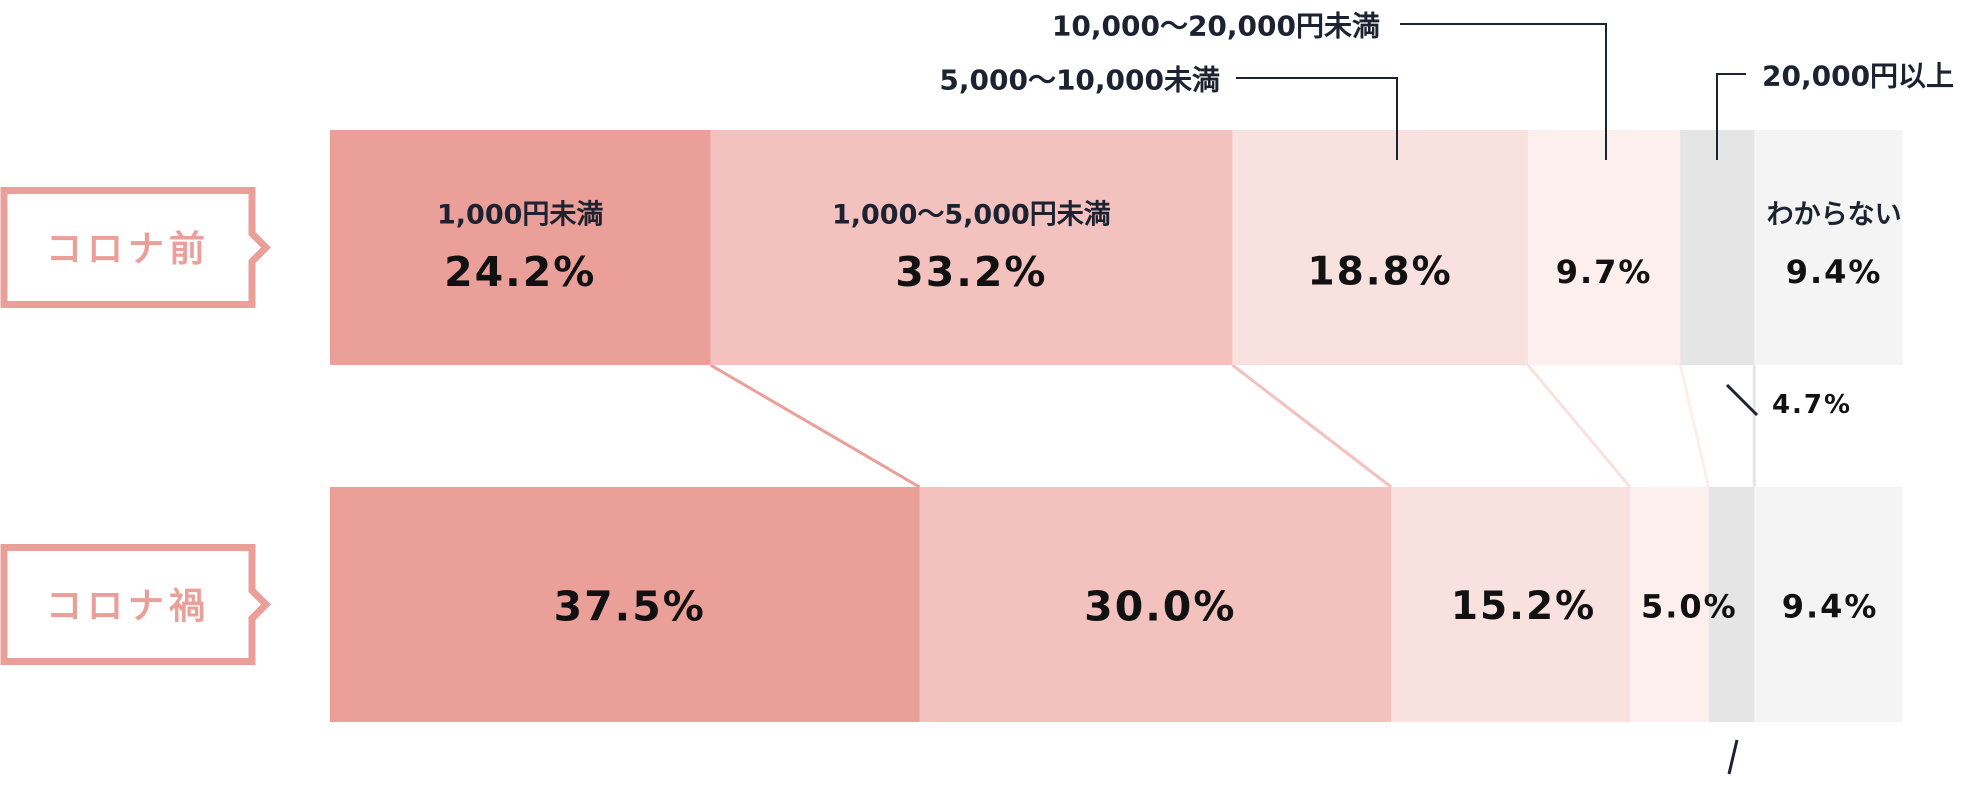 Image resolution: width=1968 pixels, height=786 pixels. What do you see at coordinates (1742, 400) in the screenshot?
I see `leader-line-5-value` at bounding box center [1742, 400].